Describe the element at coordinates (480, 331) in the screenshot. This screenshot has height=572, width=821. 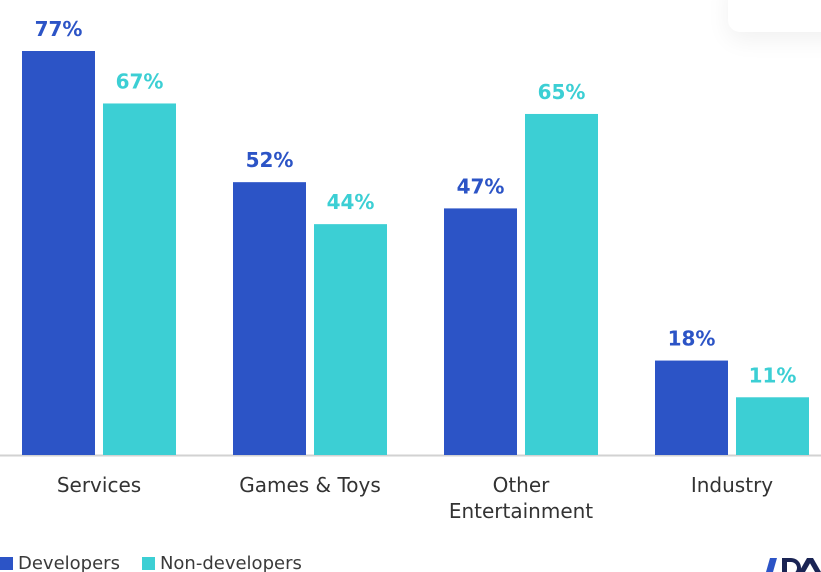
I see `bar-developers-other-entertainment` at that location.